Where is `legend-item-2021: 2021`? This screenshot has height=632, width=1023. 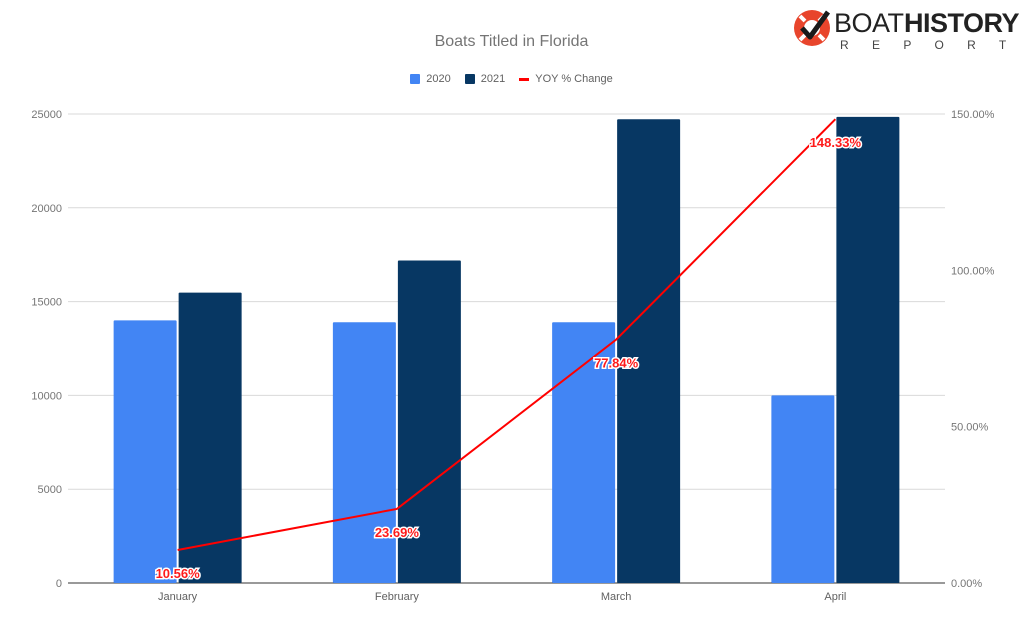
legend-item-2021: 2021 is located at coordinates (485, 79).